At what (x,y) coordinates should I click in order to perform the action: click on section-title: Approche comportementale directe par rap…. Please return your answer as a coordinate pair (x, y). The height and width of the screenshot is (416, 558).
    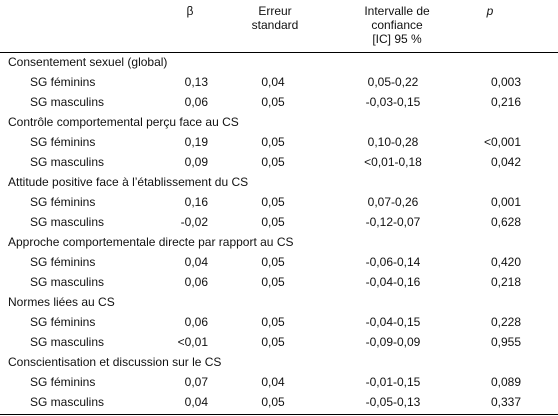
    Looking at the image, I should click on (151, 242).